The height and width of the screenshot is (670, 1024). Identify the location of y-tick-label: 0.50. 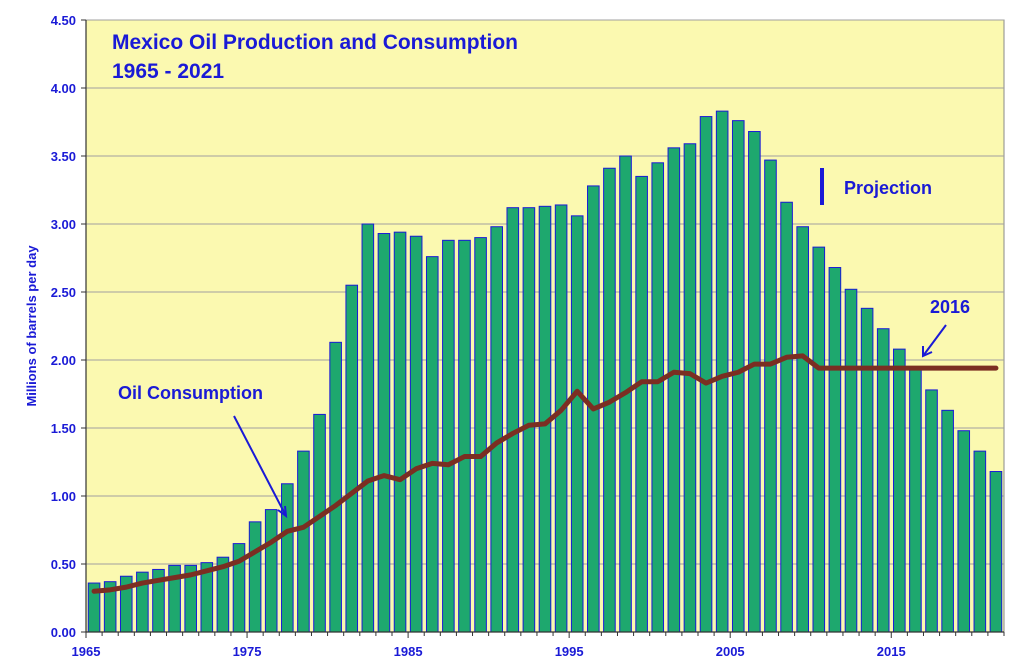
(63, 564).